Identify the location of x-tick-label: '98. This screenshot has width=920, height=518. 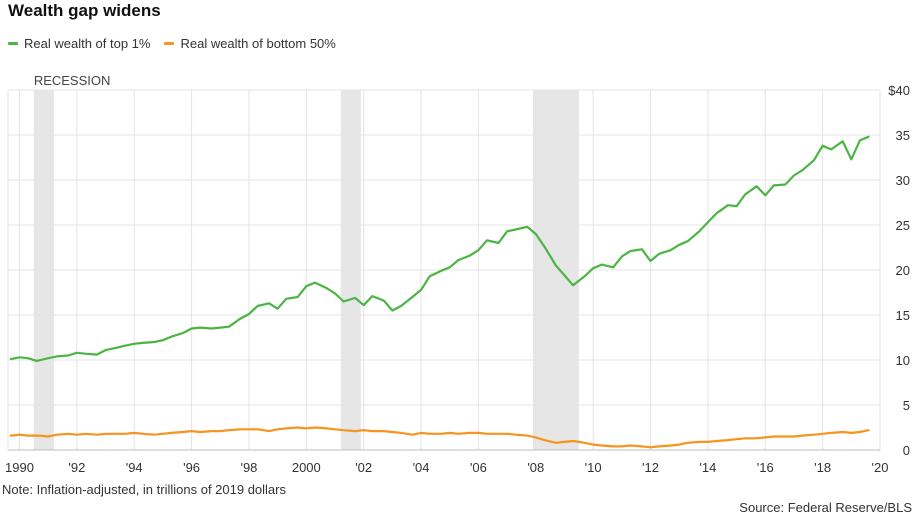
(248, 467).